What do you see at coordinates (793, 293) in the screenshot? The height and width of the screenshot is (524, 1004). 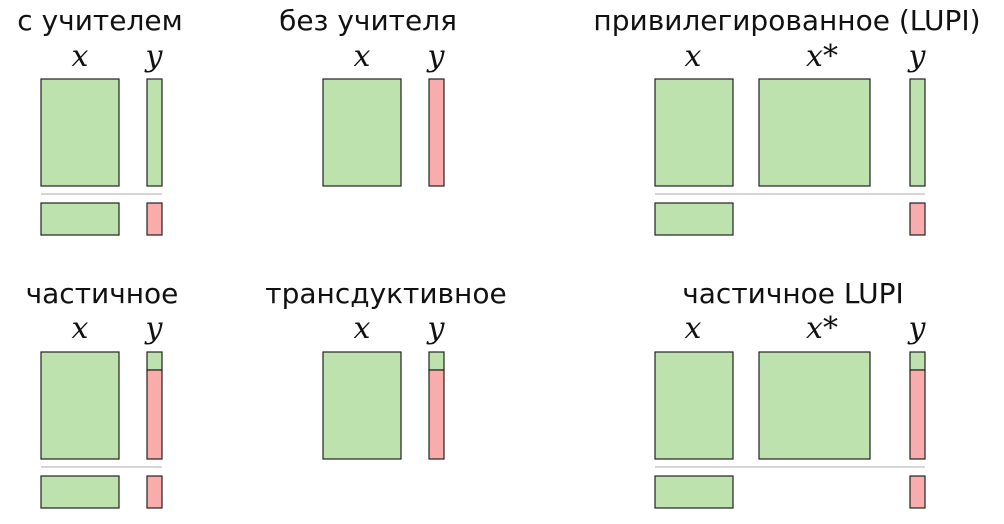 I see `panel-title: частичное LUPI` at bounding box center [793, 293].